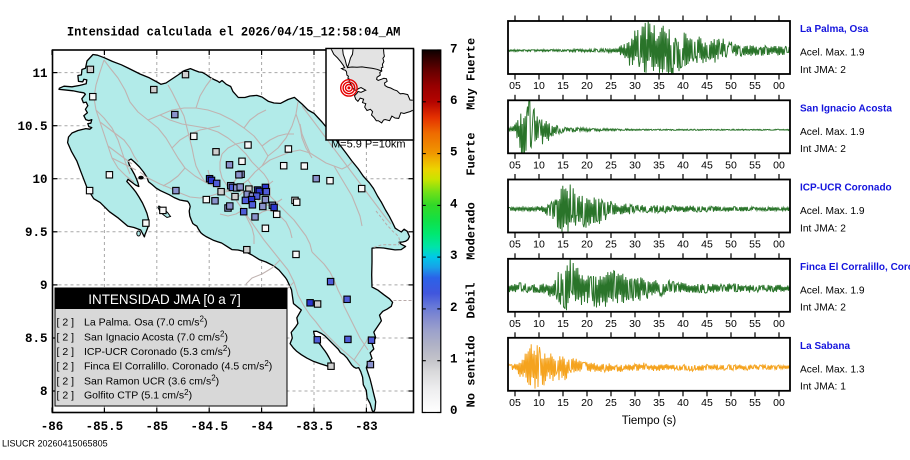 The image size is (910, 460). Describe the element at coordinates (314, 427) in the screenshot. I see `svg-text: -83.5` at that location.